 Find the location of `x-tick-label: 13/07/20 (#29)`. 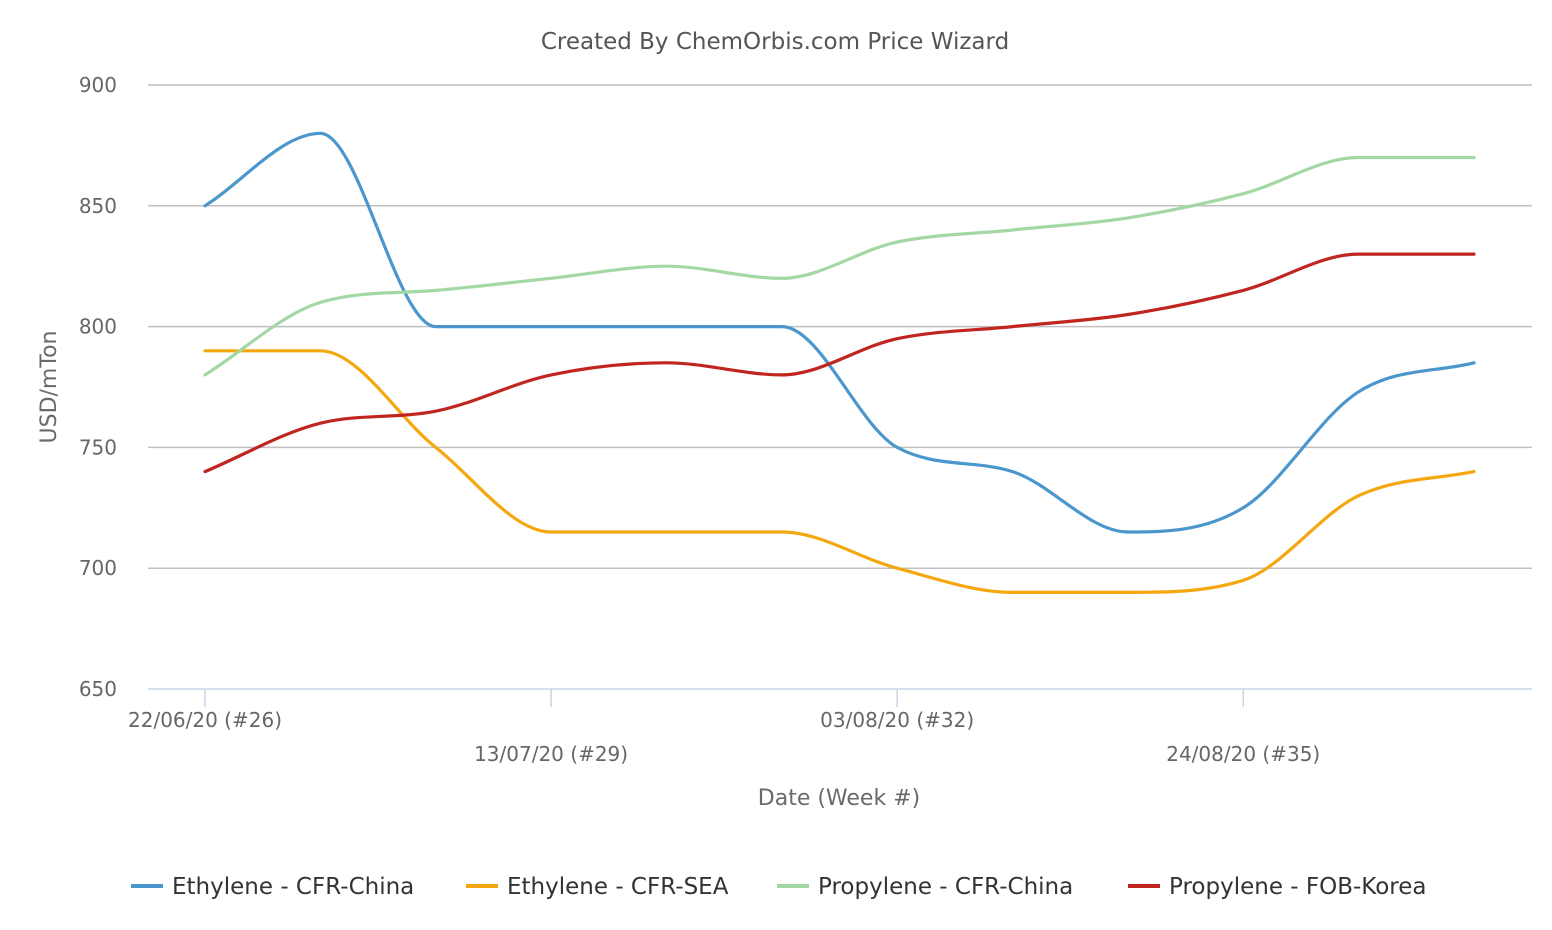

x-tick-label: 13/07/20 (#29) is located at coordinates (551, 754).